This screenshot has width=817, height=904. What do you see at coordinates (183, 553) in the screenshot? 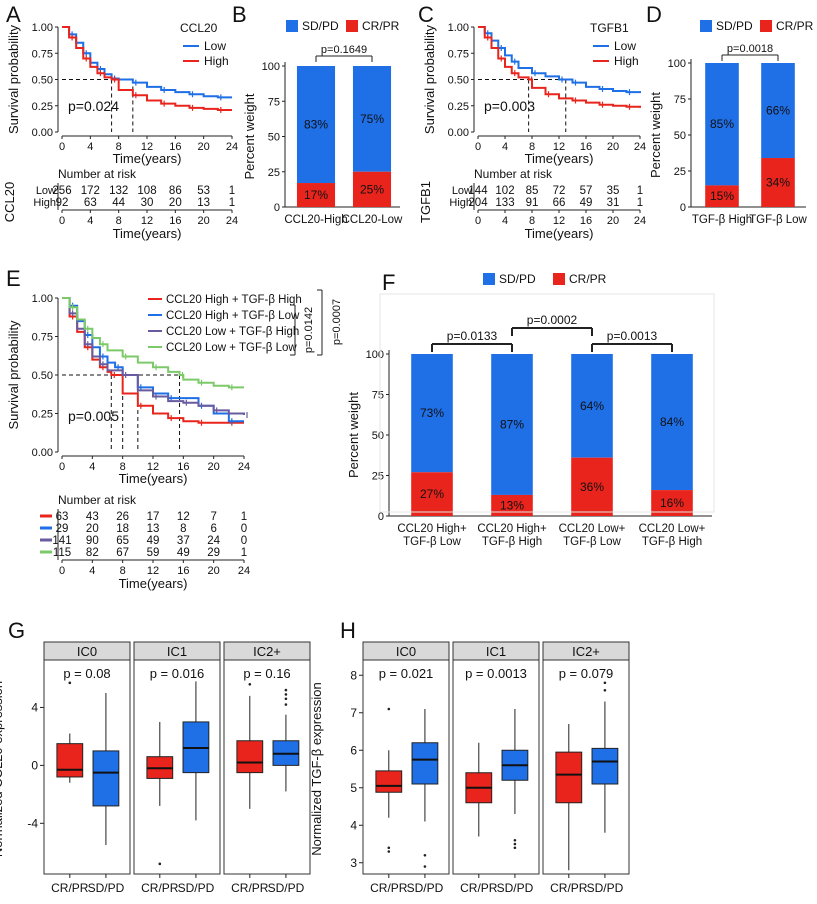
I see `km-e-risk-value: 49` at bounding box center [183, 553].